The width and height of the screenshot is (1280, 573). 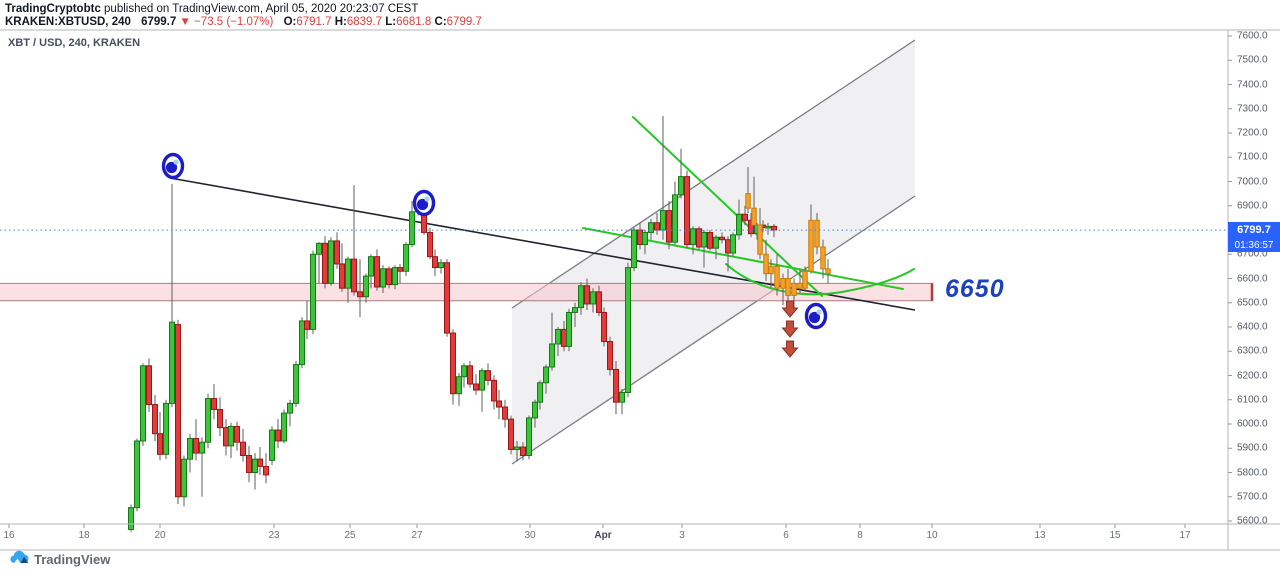 I want to click on tradingview-logo: TradingView, so click(x=60, y=559).